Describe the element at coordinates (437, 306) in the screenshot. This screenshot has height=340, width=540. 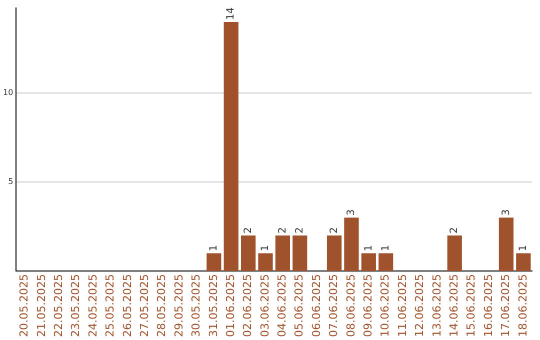
I see `x-tick-label: 13.06.2025` at that location.